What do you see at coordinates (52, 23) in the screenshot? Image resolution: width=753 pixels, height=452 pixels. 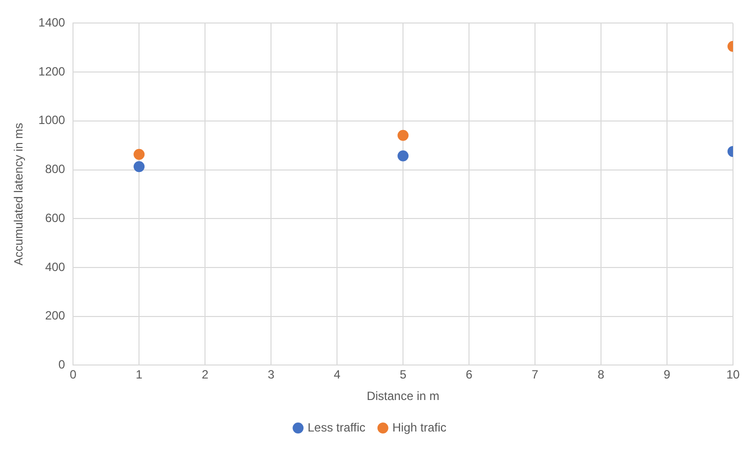 I see `y-tick-label: 1400` at bounding box center [52, 23].